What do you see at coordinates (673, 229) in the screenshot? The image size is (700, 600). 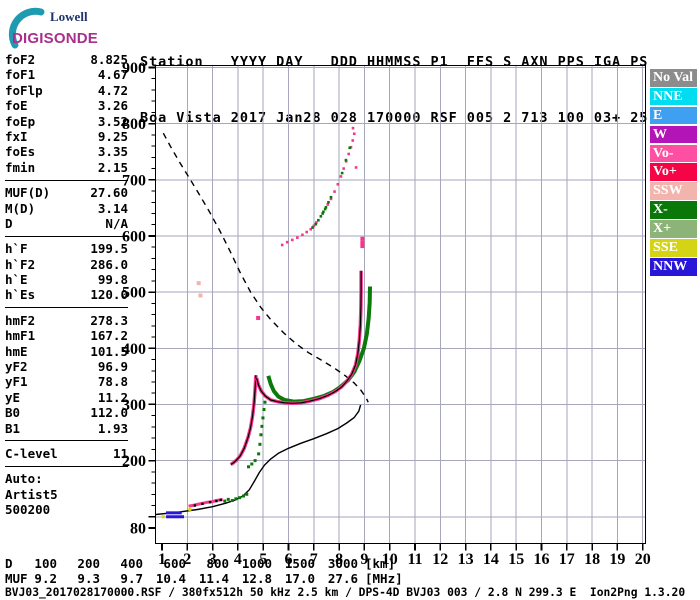 I see `legend-item: X+` at bounding box center [673, 229].